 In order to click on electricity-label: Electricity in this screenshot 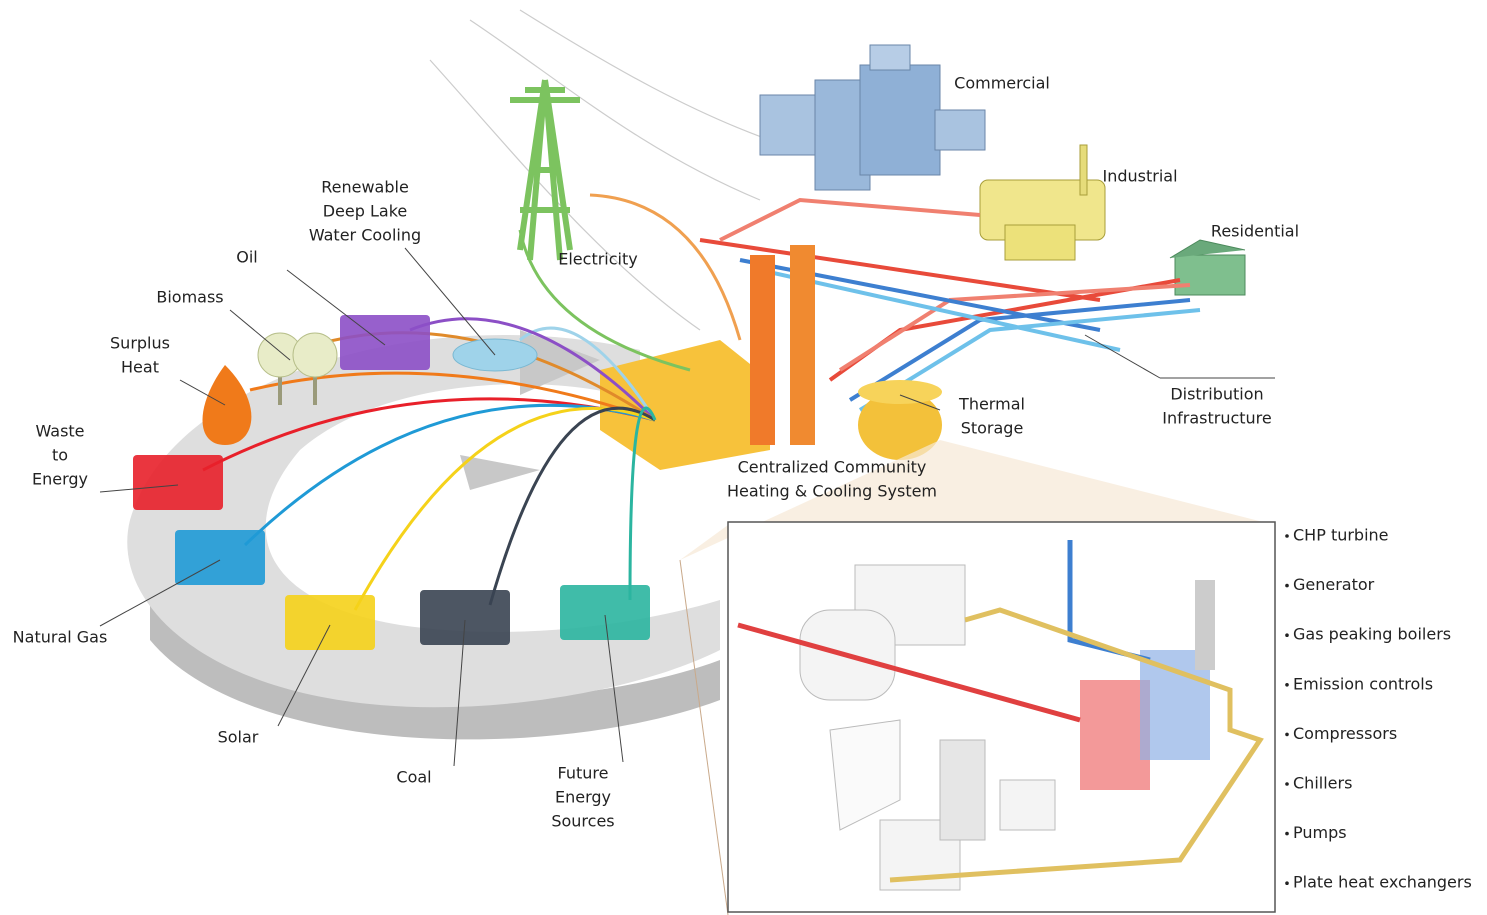, I will do `click(597, 259)`.